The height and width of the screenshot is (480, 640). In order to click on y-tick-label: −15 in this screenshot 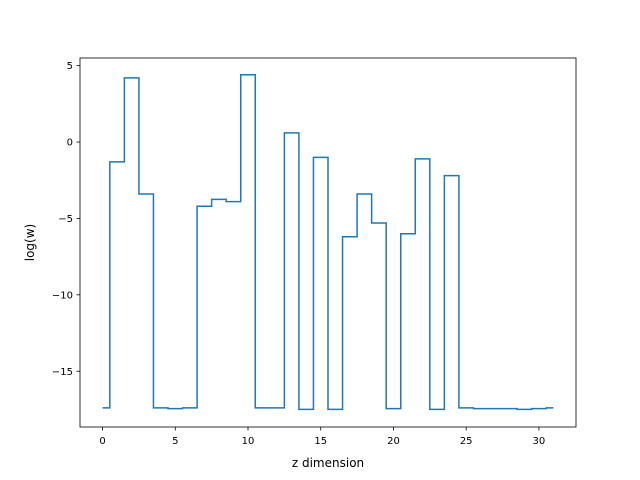, I will do `click(62, 372)`.